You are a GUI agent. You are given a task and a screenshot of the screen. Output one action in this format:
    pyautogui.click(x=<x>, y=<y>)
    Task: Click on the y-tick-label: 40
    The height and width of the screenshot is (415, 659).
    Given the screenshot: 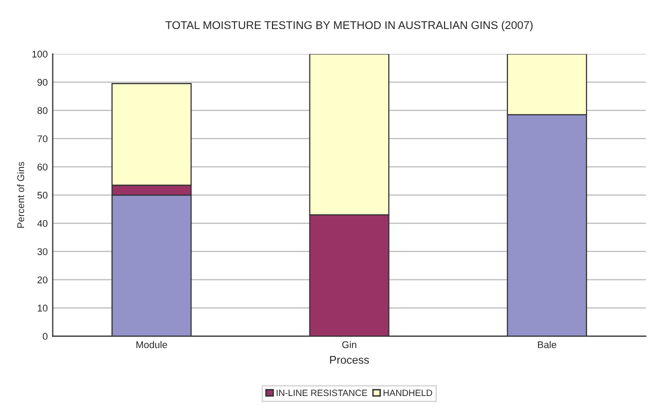 What is the action you would take?
    pyautogui.click(x=42, y=223)
    